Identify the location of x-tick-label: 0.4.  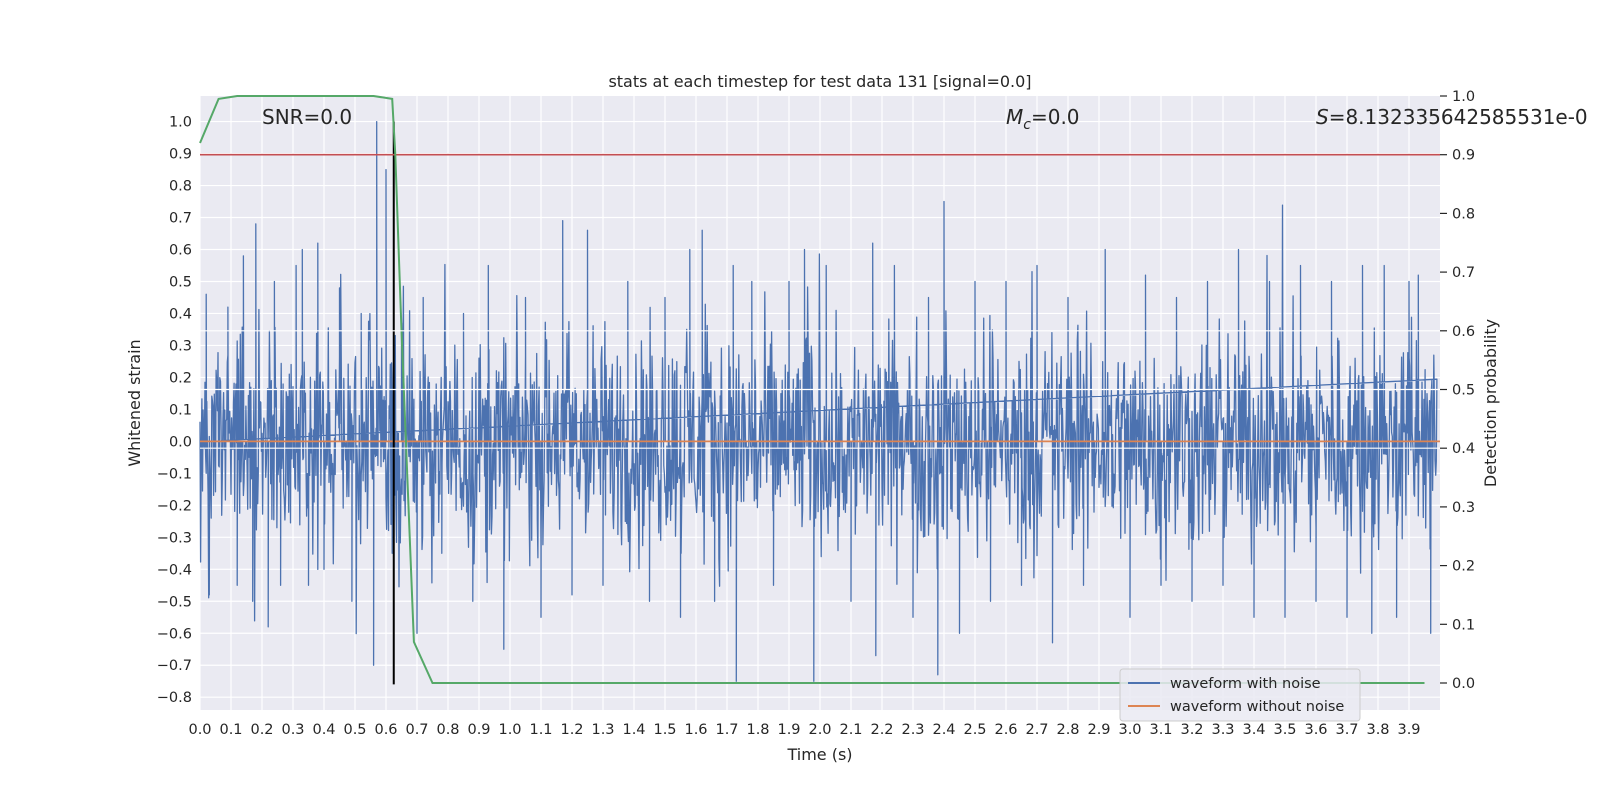
(323, 730).